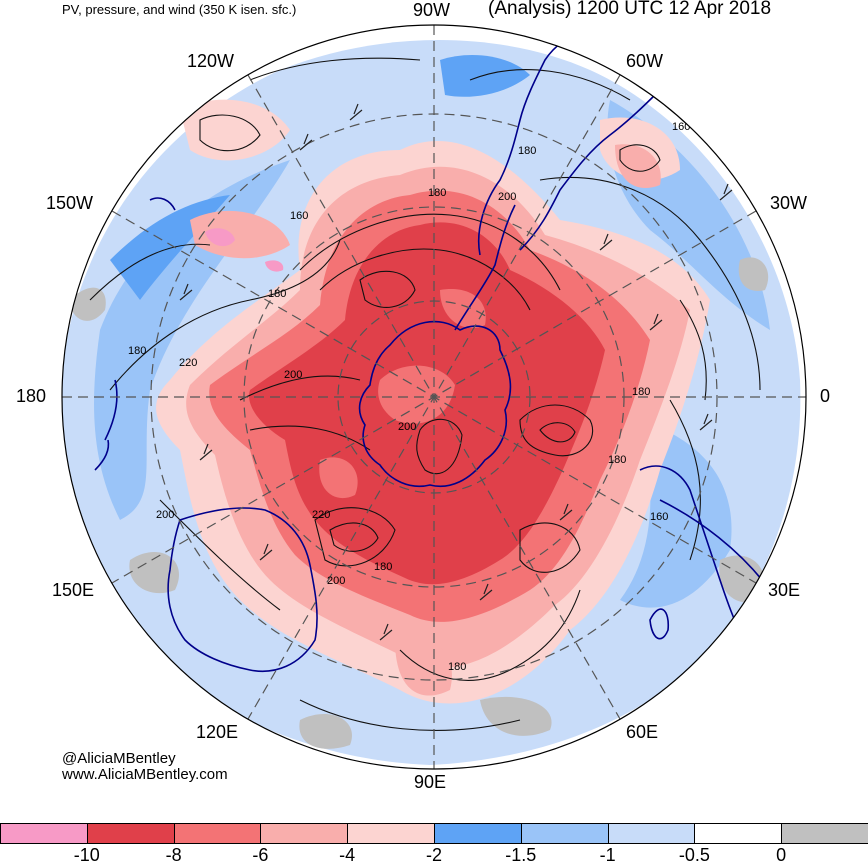 This screenshot has width=868, height=866. I want to click on lon-label-90w: 90W, so click(432, 10).